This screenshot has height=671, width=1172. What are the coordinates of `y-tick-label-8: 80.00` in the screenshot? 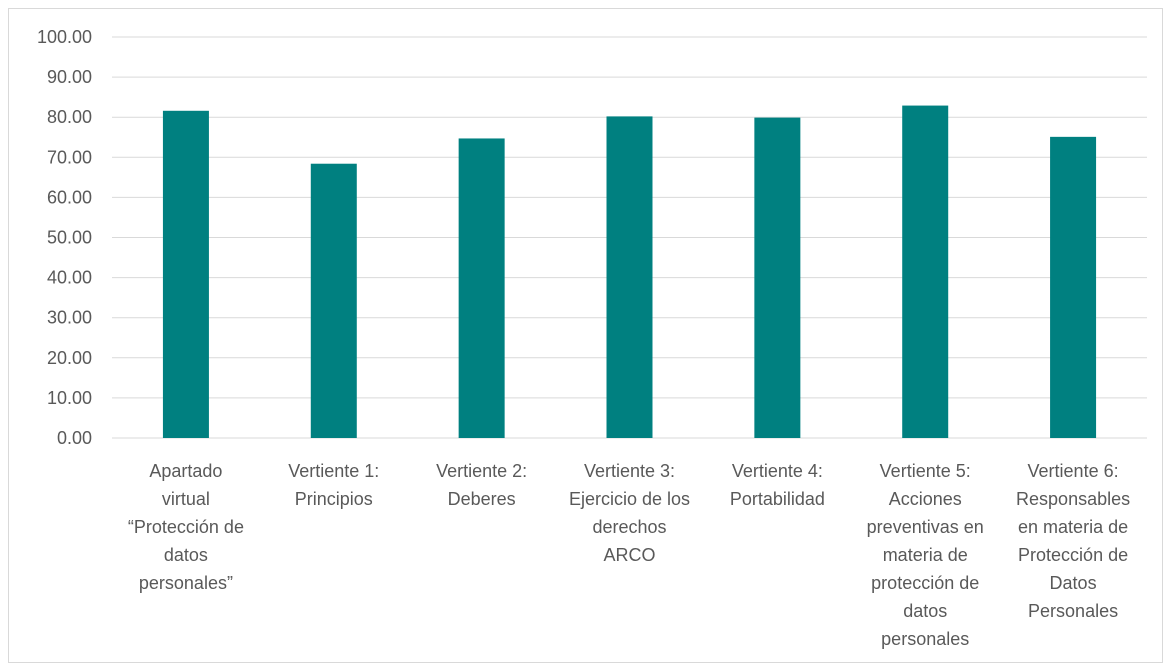 It's located at (69, 117).